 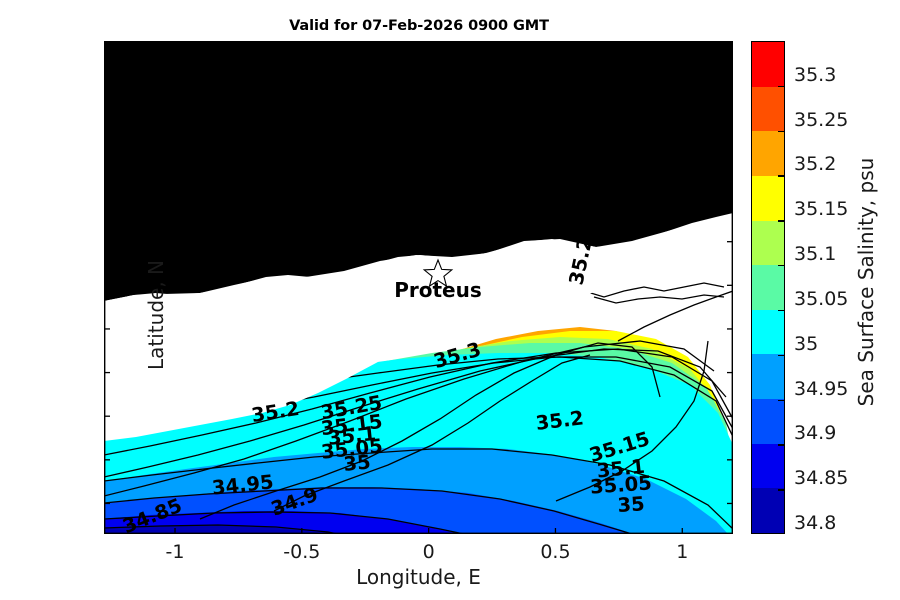 What do you see at coordinates (815, 74) in the screenshot?
I see `colorbar-tick-label: 35.3` at bounding box center [815, 74].